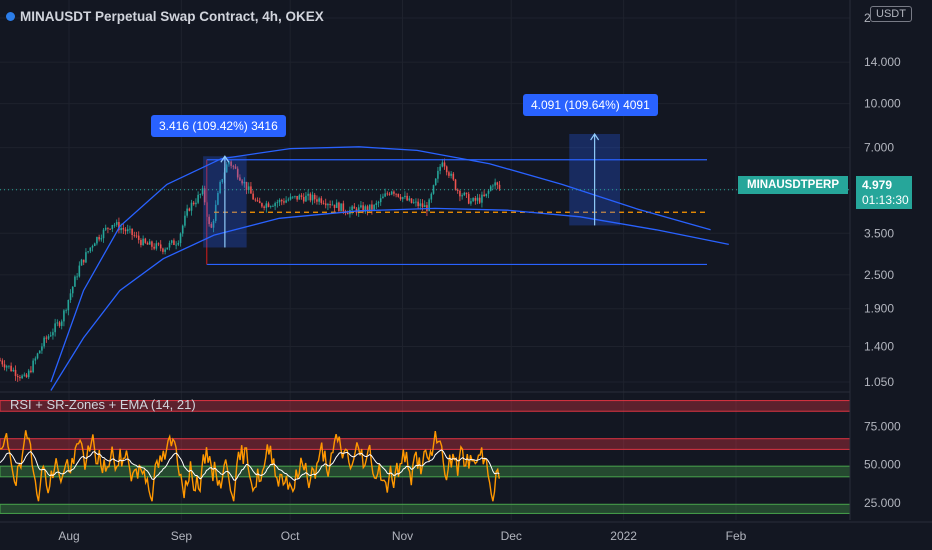  I want to click on time-tick-label: Aug, so click(68, 536).